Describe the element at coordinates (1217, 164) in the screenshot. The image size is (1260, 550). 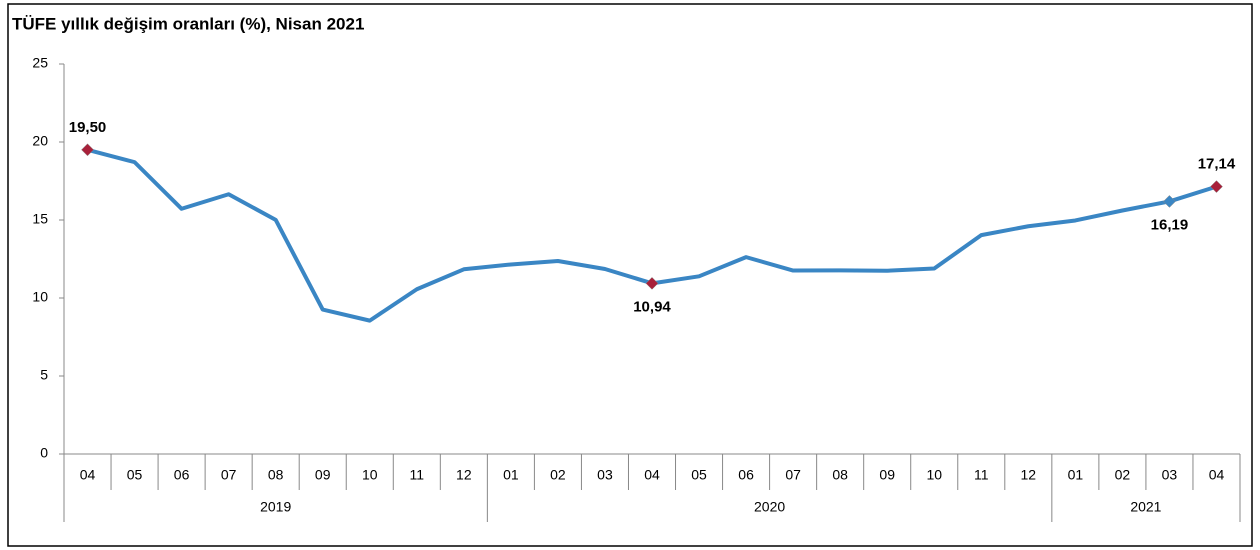
I see `data-label: 17,14` at that location.